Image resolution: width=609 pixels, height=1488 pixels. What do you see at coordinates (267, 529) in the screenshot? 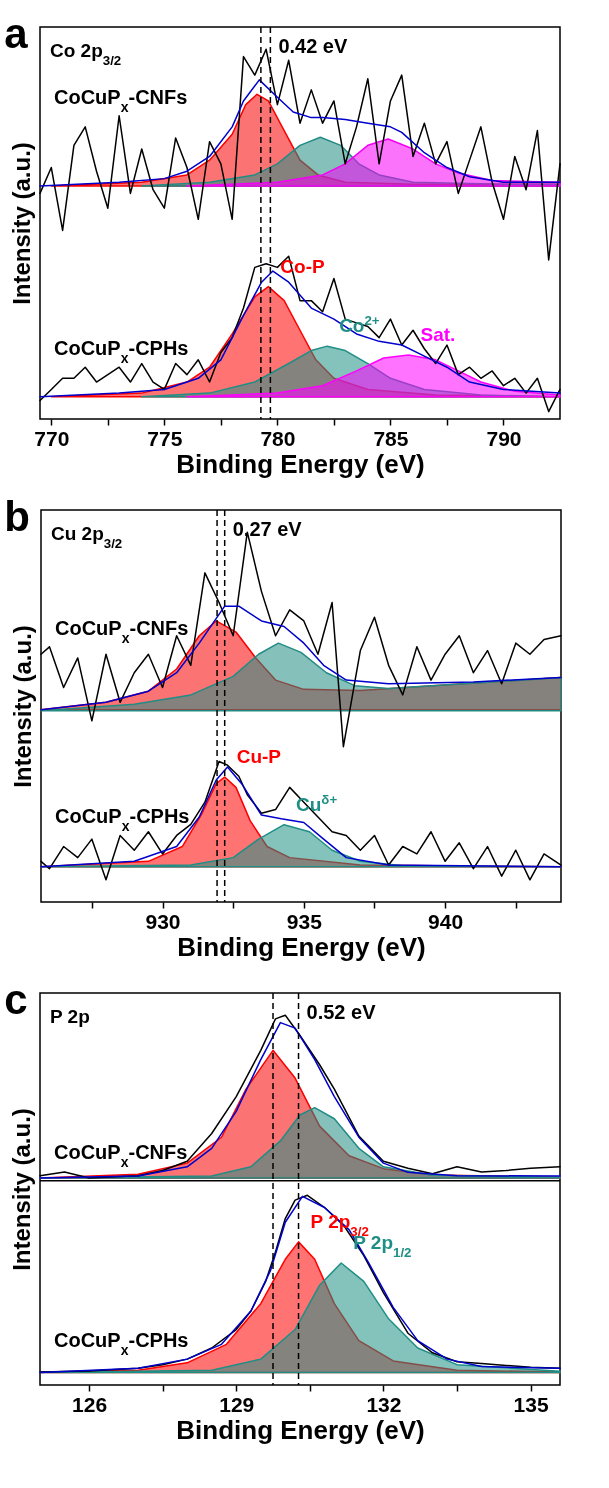
I see `annotation: 0.27 eV` at bounding box center [267, 529].